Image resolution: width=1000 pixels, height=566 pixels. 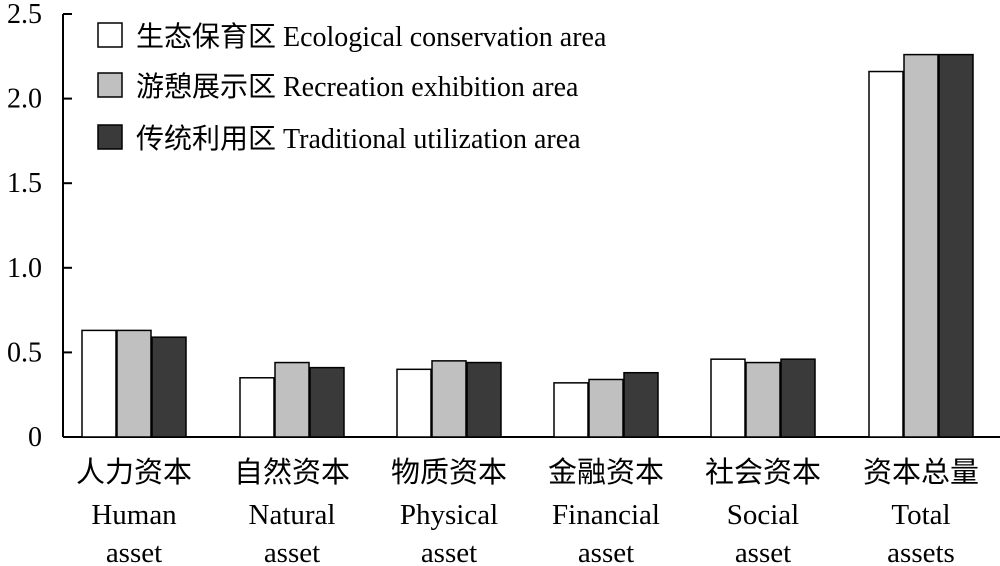 I want to click on category-label-en: Physical, so click(x=449, y=515).